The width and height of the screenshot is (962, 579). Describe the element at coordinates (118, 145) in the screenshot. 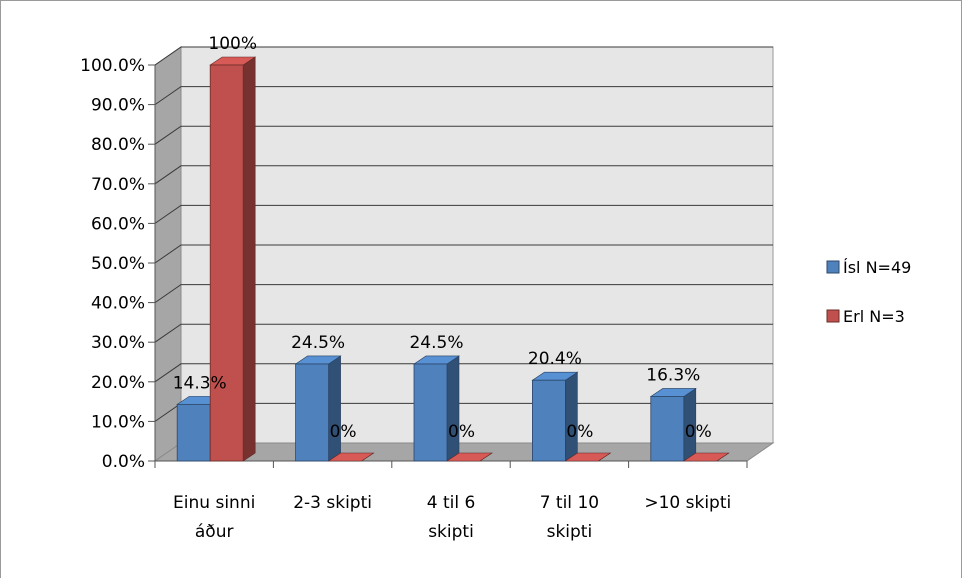

I see `y-tick-label: 80.0%` at that location.